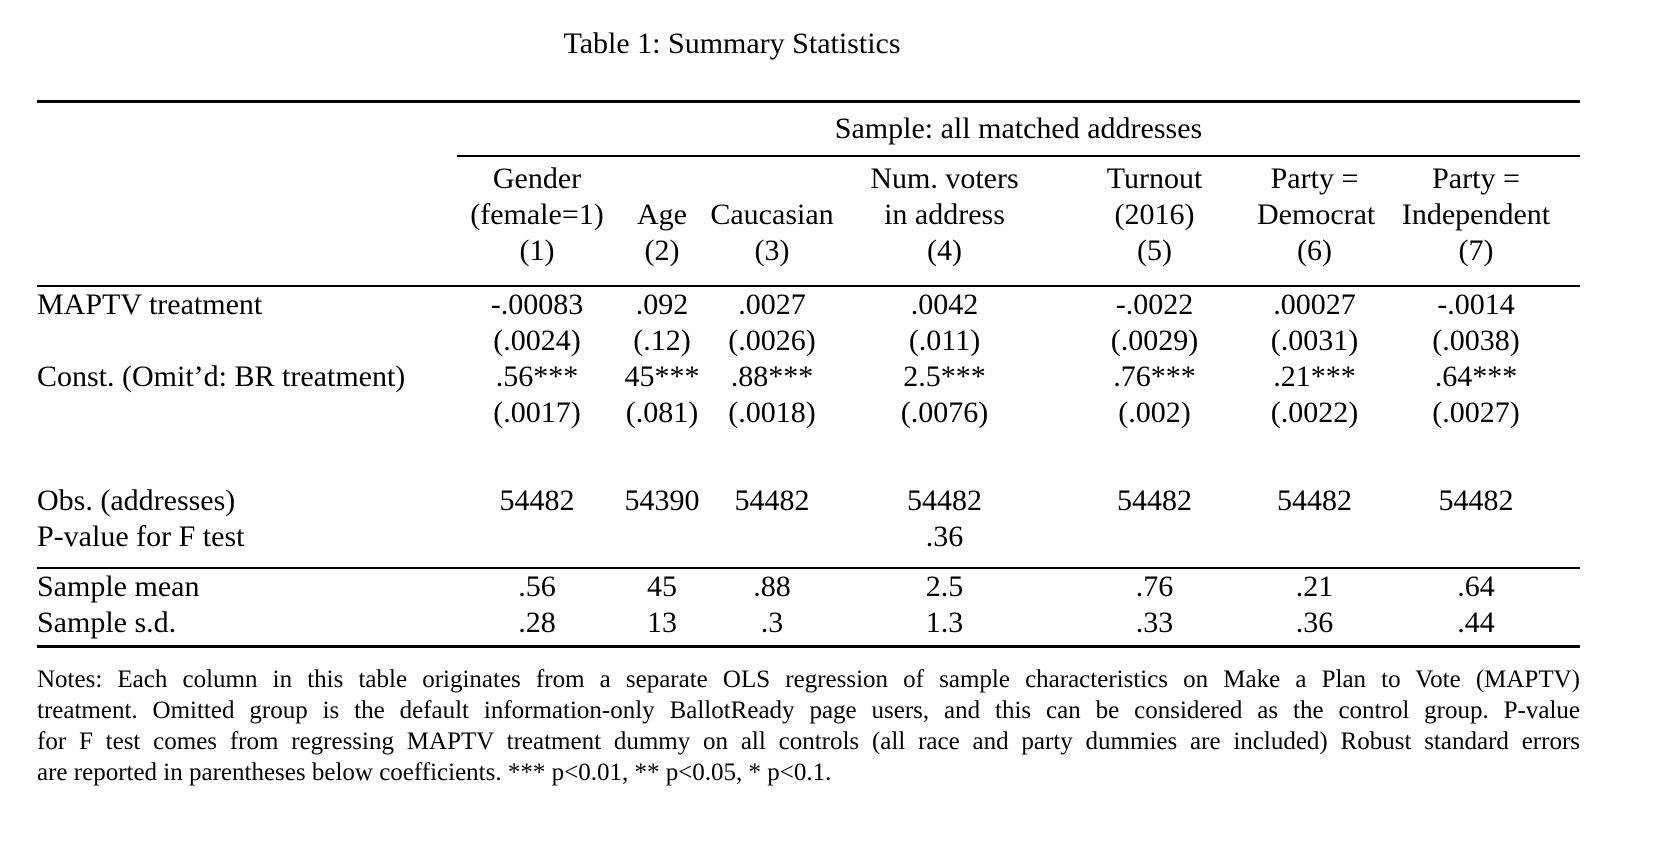 Image resolution: width=1660 pixels, height=868 pixels. What do you see at coordinates (772, 250) in the screenshot?
I see `column-header-line: (3)` at bounding box center [772, 250].